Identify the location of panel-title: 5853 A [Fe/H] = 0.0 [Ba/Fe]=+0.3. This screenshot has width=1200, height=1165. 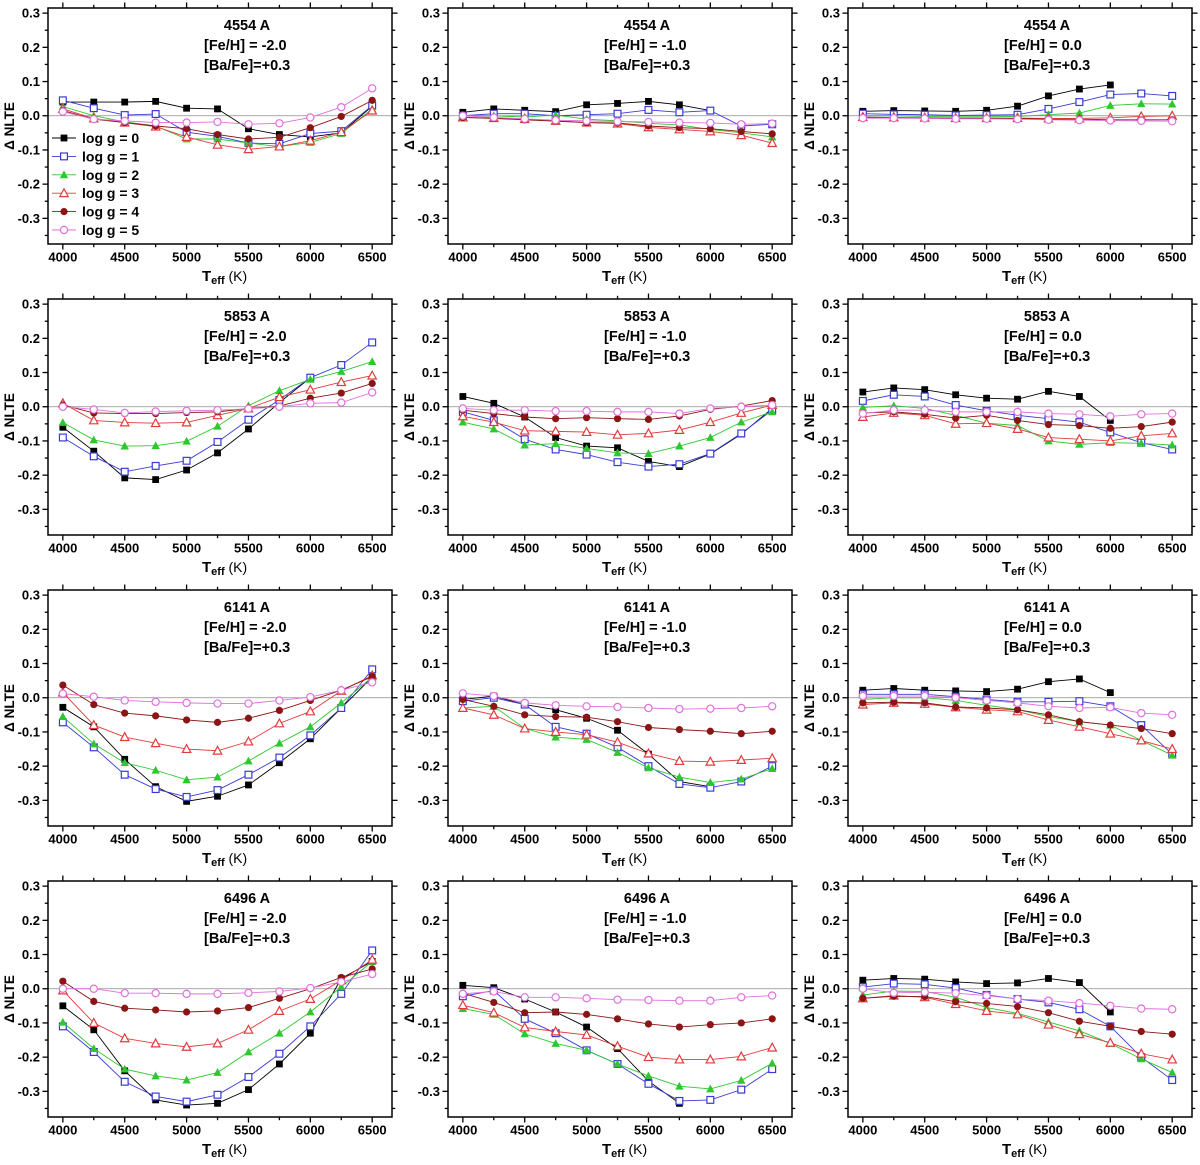
(1047, 337).